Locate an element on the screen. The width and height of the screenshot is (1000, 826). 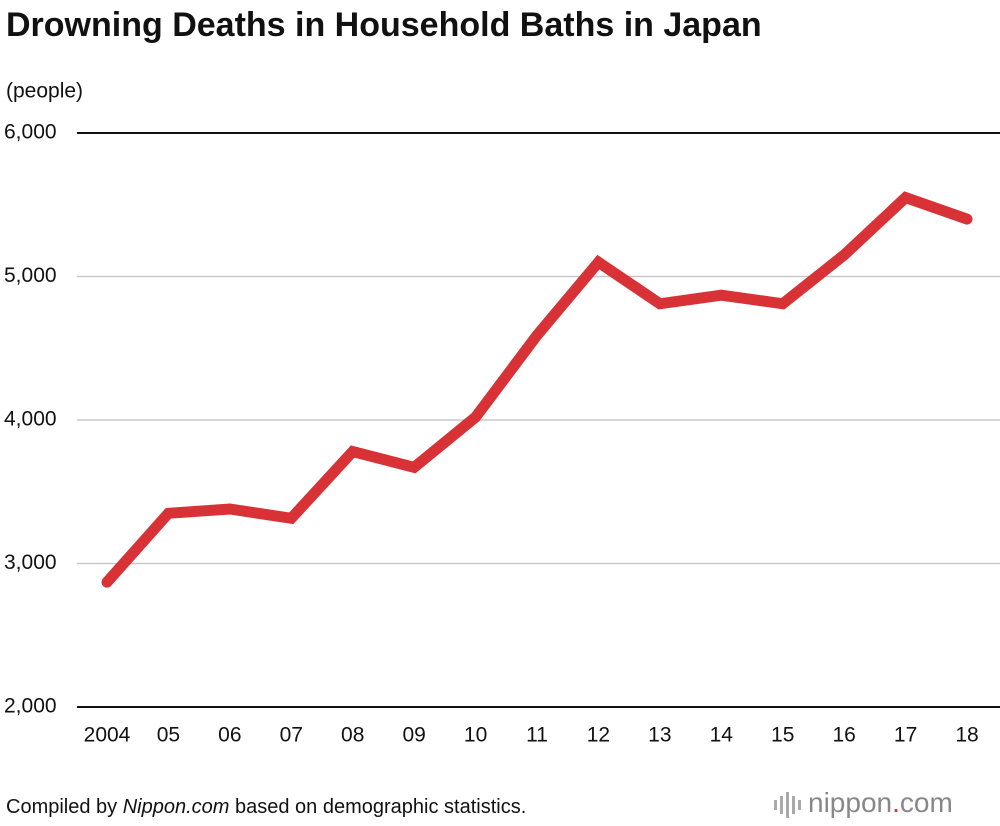
logo-text: com is located at coordinates (926, 802).